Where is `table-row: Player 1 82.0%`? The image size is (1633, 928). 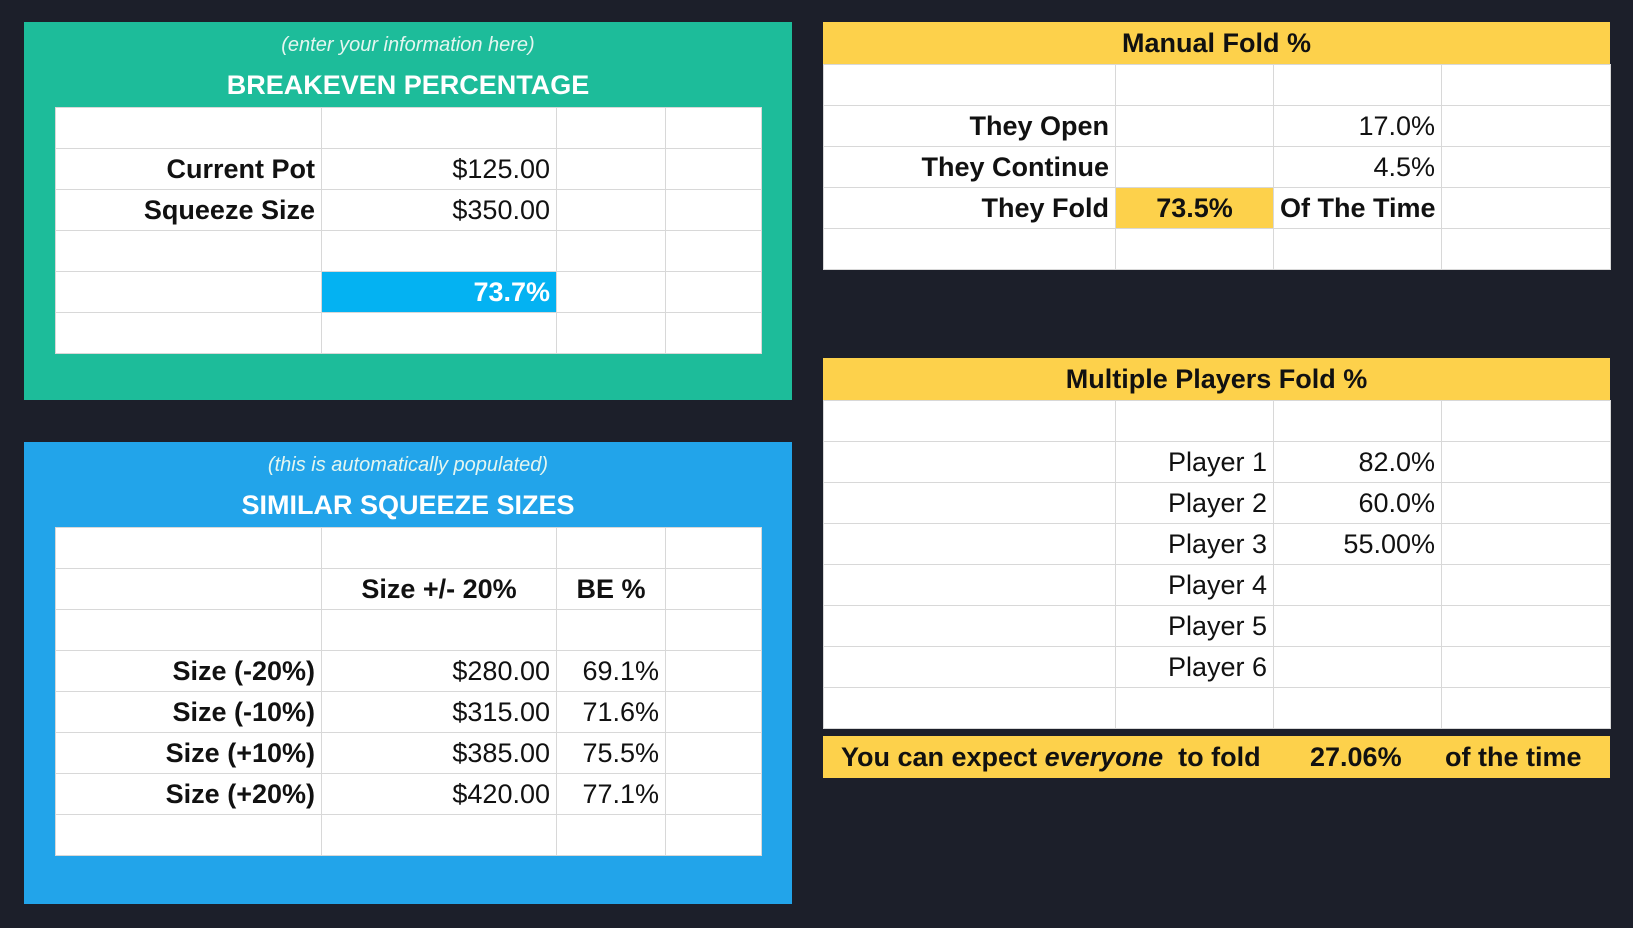
table-row: Player 1 82.0% is located at coordinates (1217, 462).